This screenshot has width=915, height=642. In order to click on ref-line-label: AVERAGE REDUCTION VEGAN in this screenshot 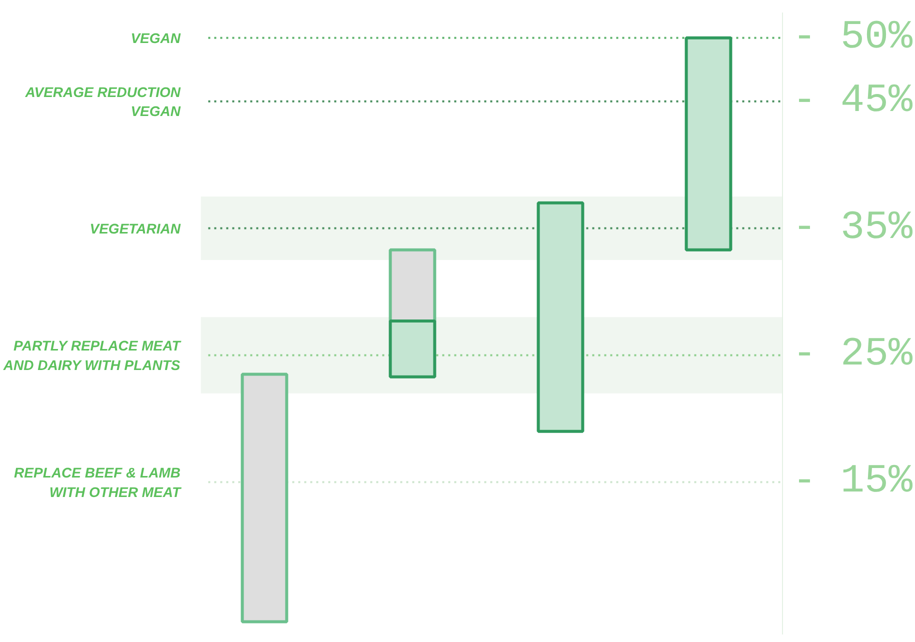, I will do `click(103, 101)`.